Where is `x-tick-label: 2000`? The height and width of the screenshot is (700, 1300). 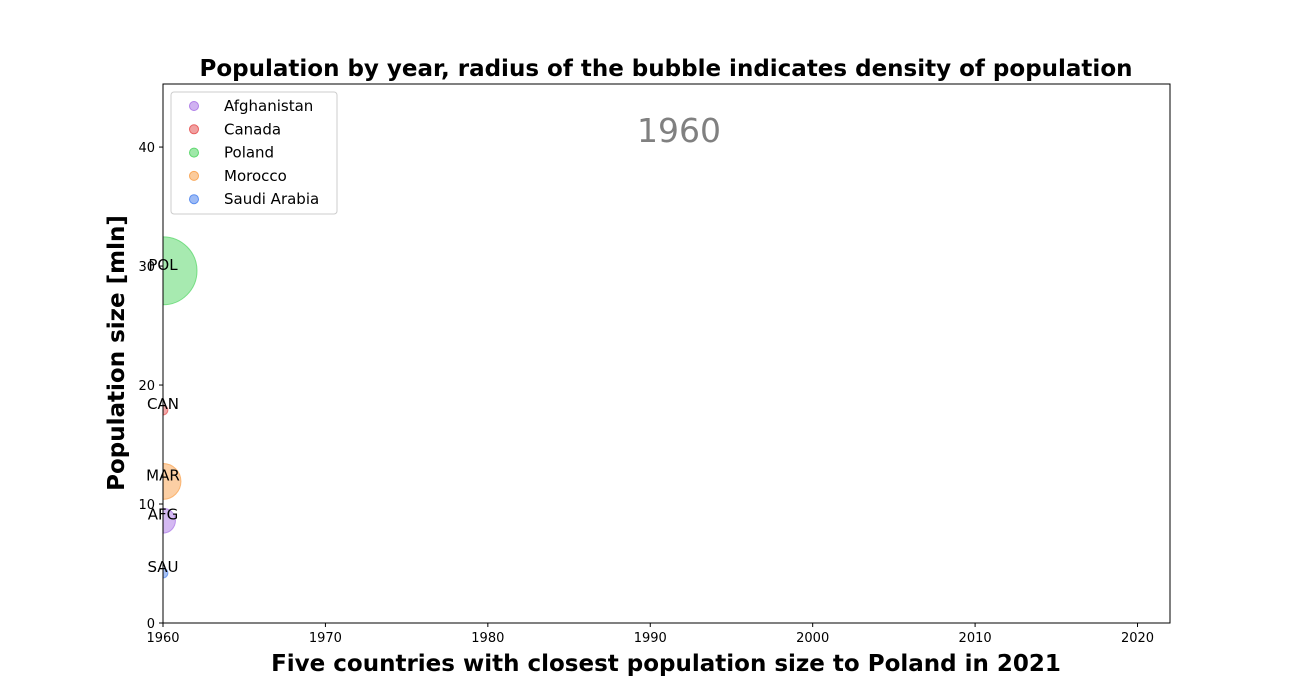
x-tick-label: 2000 is located at coordinates (812, 638).